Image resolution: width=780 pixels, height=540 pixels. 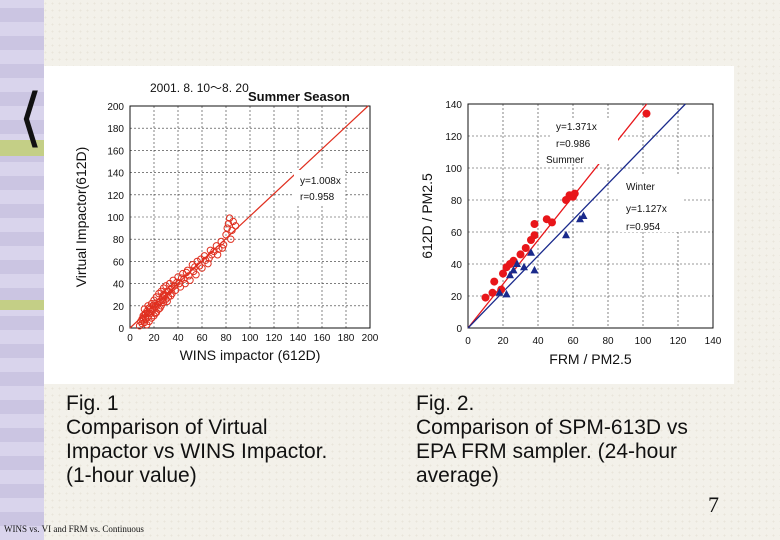 I want to click on chart1-xlabel: WINS impactor (612D), so click(x=250, y=355).